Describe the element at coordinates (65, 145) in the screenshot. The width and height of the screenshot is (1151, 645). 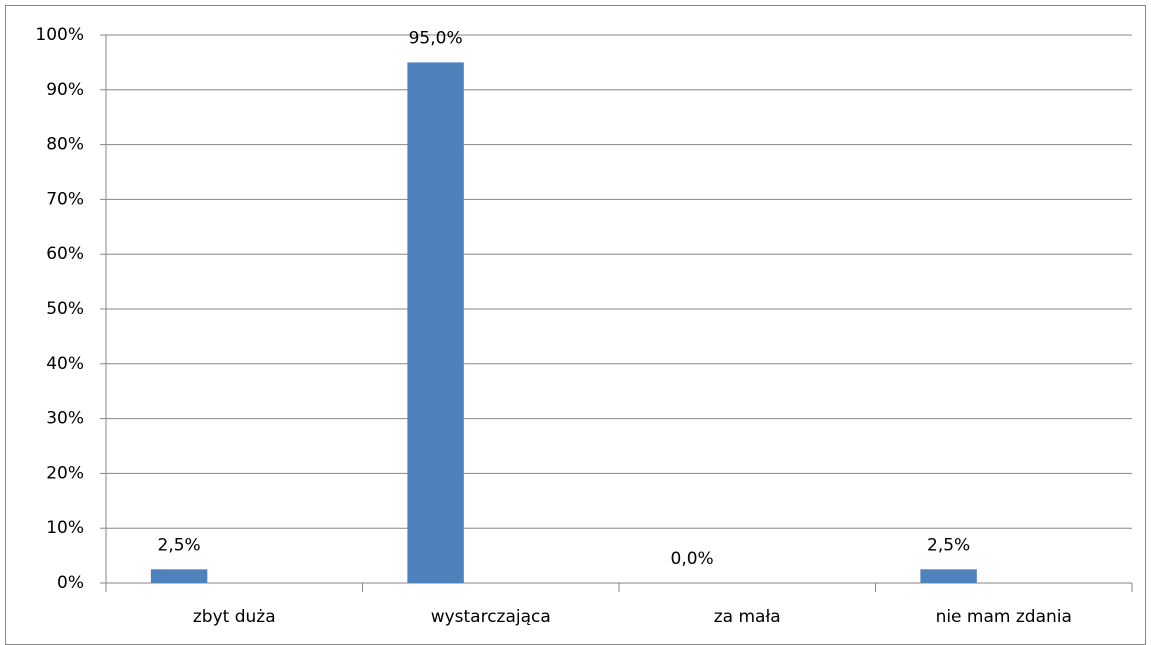
I see `y-tick-label: 80%` at that location.